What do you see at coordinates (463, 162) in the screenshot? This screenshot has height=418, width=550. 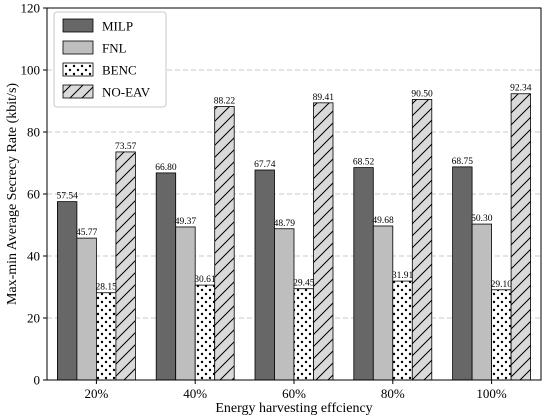 I see `data-label: 68.75` at bounding box center [463, 162].